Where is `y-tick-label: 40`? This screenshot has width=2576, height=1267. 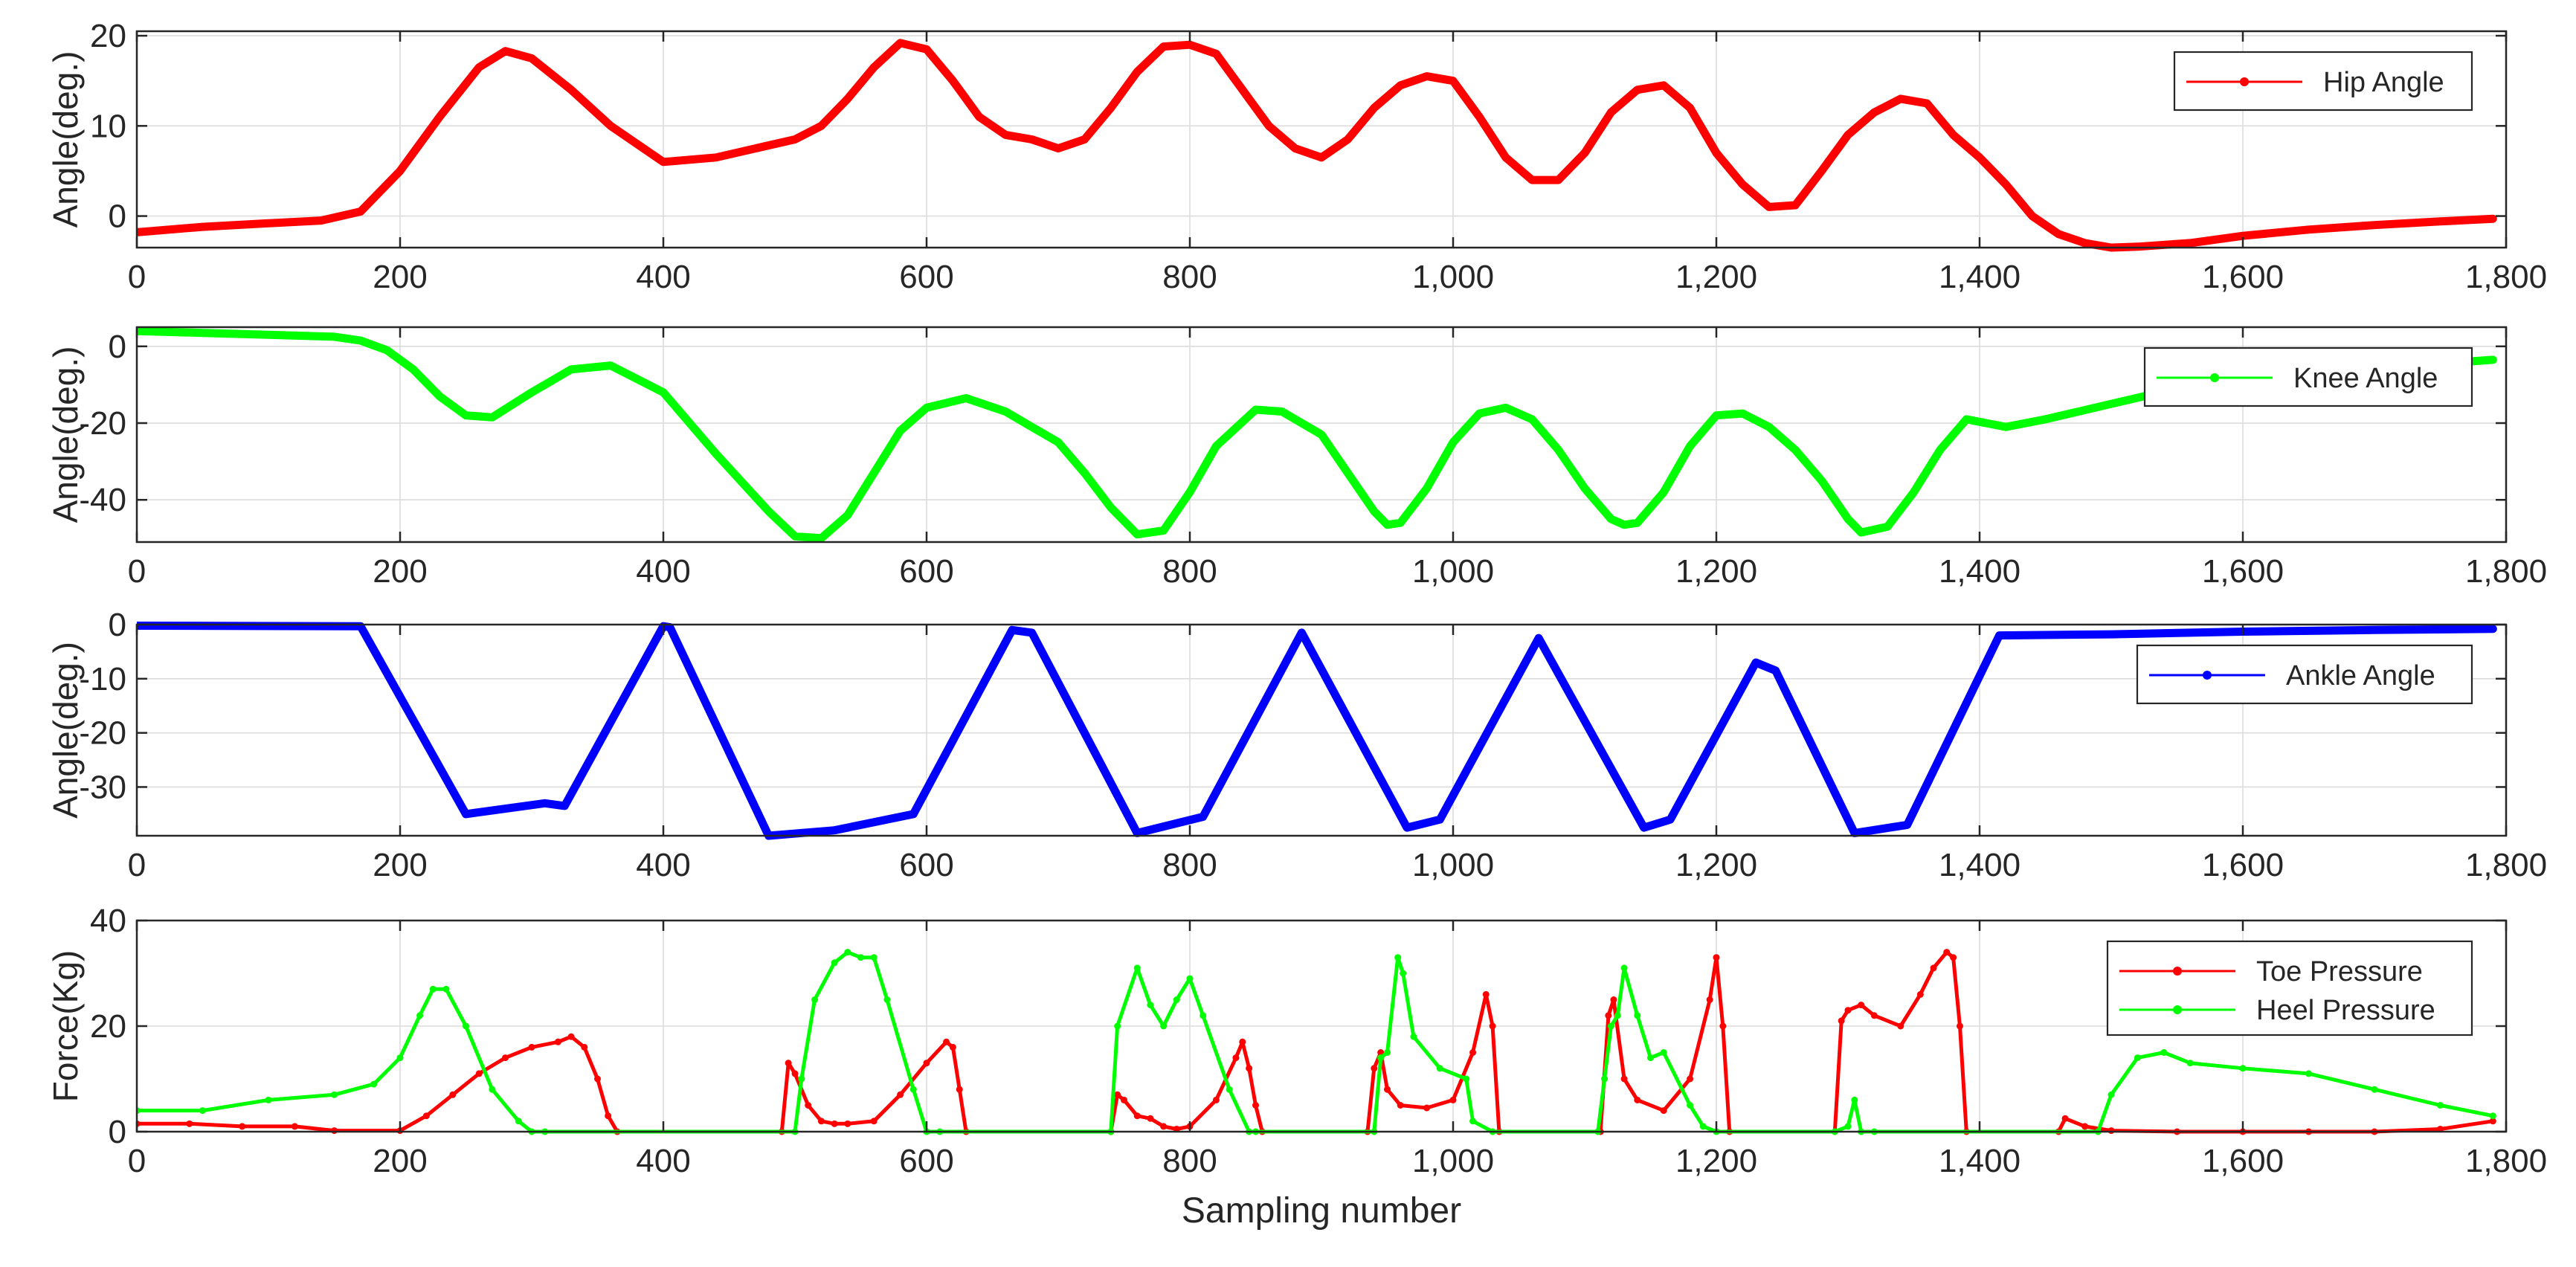
y-tick-label: 40 is located at coordinates (108, 921).